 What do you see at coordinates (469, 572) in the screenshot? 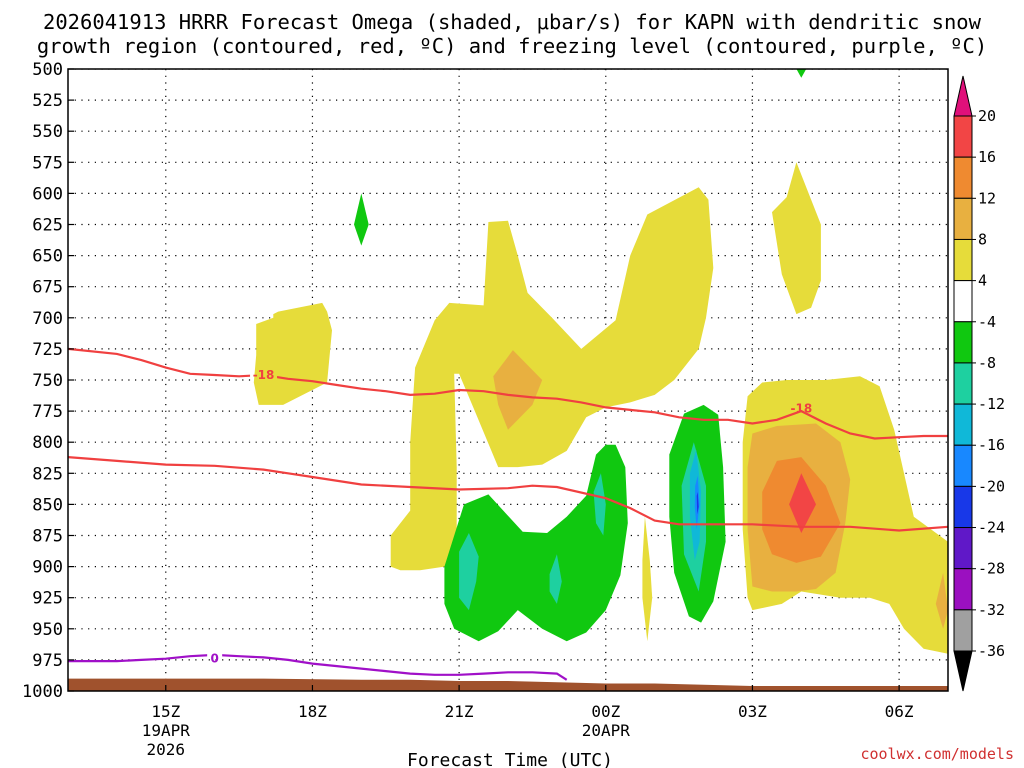
I see `omega-region-teal-left-core` at bounding box center [469, 572].